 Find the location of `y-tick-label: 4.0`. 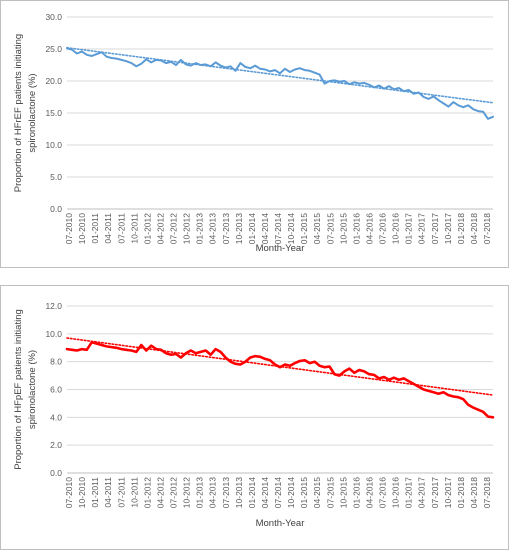

y-tick-label: 4.0 is located at coordinates (56, 417).